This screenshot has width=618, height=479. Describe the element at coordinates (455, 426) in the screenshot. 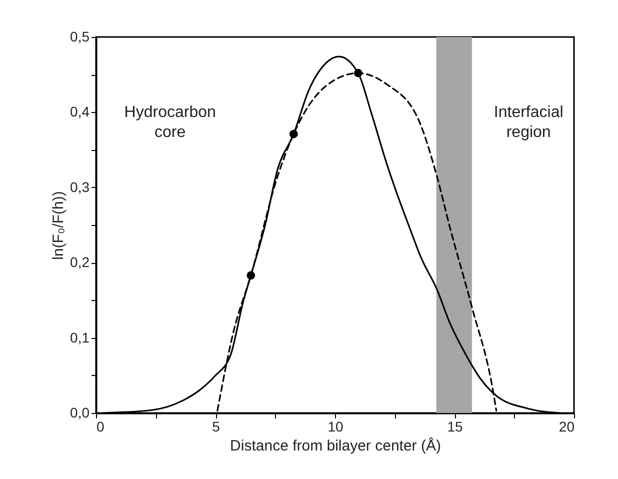

I see `x-tick-label: 15` at that location.